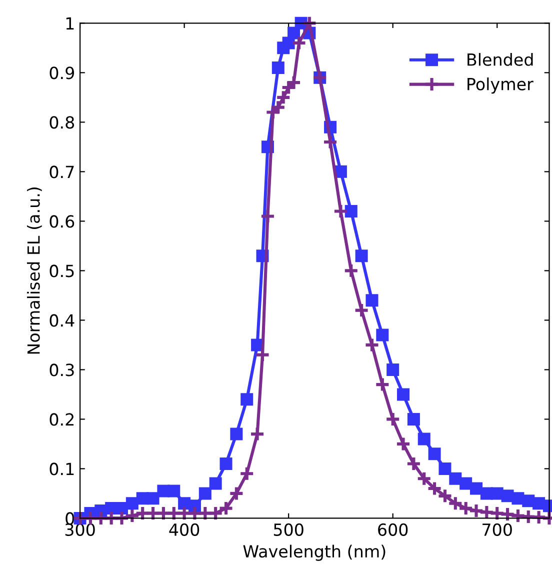 The width and height of the screenshot is (552, 579). What do you see at coordinates (500, 59) in the screenshot?
I see `legend-label: Blended` at bounding box center [500, 59].